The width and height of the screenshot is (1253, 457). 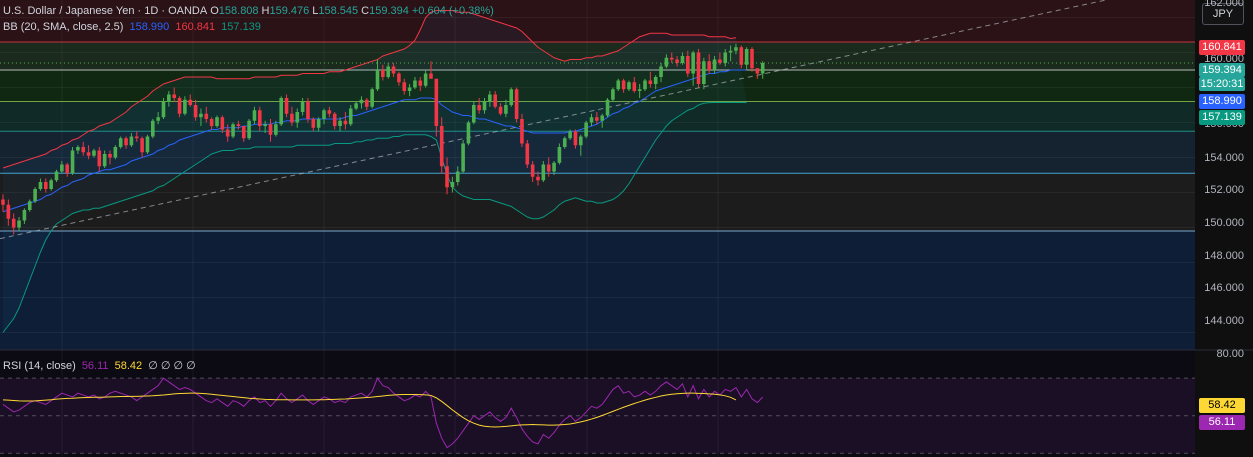 I want to click on close-key: C, so click(x=365, y=11).